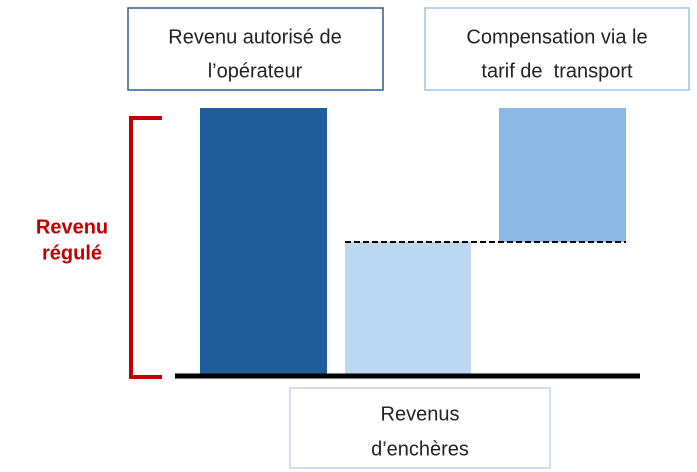 The image size is (697, 472). Describe the element at coordinates (72, 253) in the screenshot. I see `bracket-label: régulé` at that location.